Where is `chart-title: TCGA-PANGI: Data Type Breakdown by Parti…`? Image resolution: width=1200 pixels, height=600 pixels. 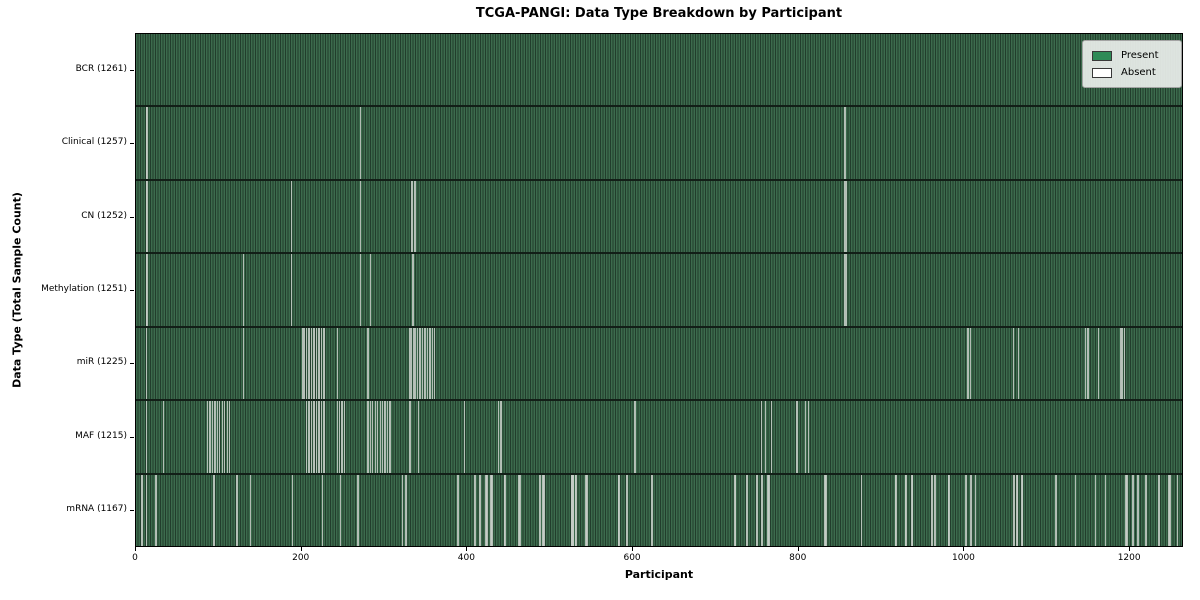
chart-title: TCGA-PANGI: Data Type Breakdown by Parti… is located at coordinates (659, 13).